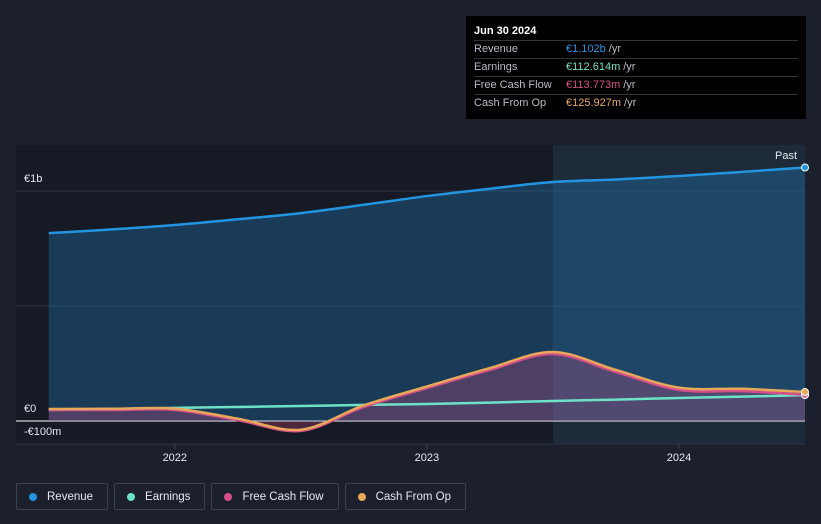 The image size is (821, 524). Describe the element at coordinates (636, 31) in the screenshot. I see `tooltip-date: Jun 30 2024` at that location.